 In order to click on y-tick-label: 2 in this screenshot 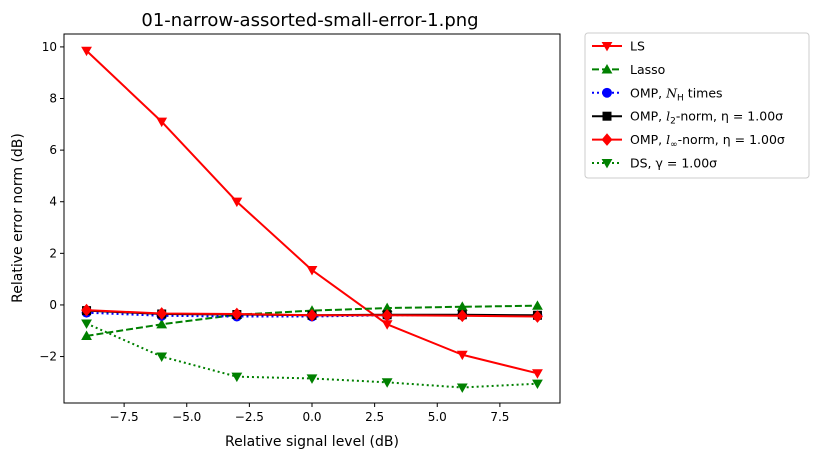, I will do `click(53, 253)`.